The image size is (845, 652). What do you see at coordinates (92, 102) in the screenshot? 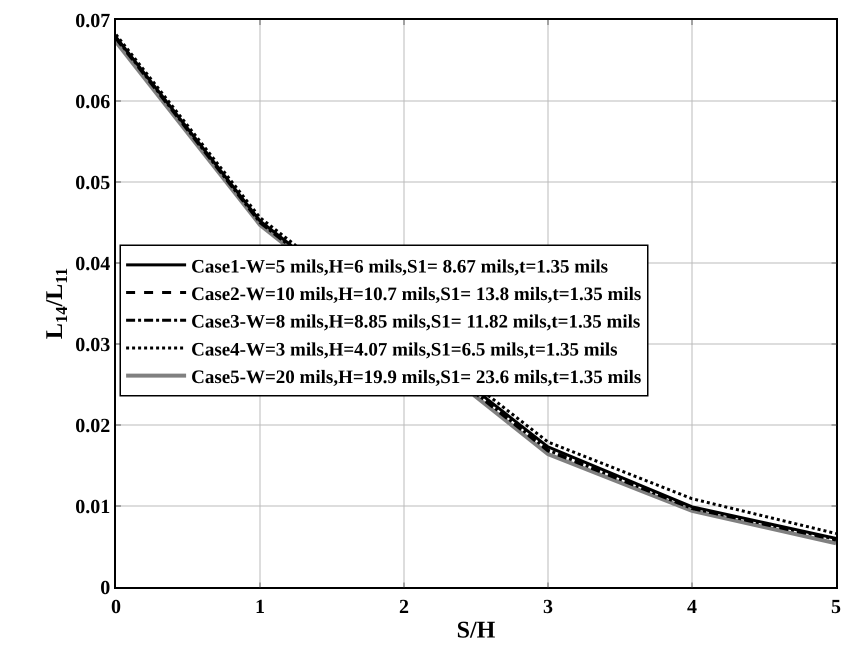
I see `y-tick-label: 0.06` at bounding box center [92, 102].